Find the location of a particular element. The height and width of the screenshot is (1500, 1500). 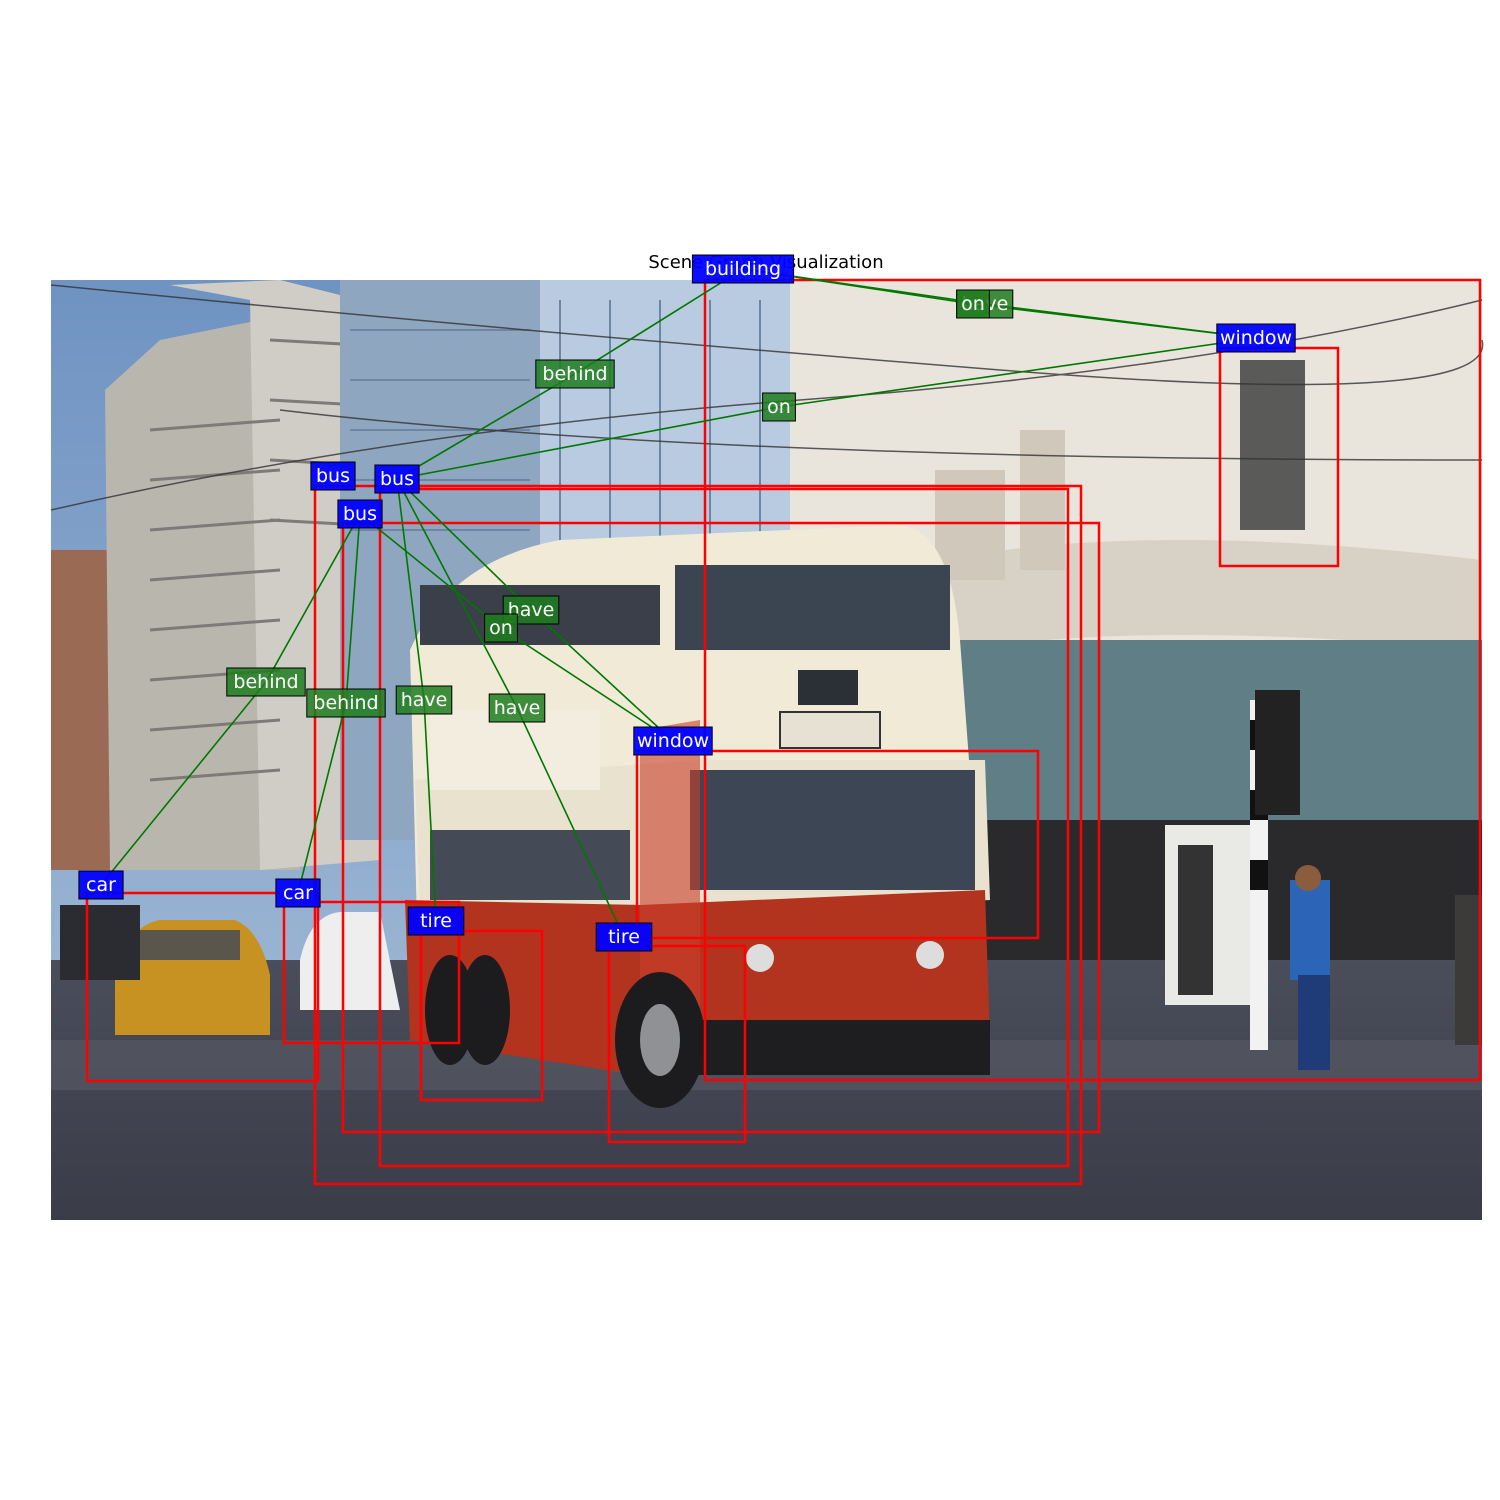

object-label-building-bg is located at coordinates (743, 269).